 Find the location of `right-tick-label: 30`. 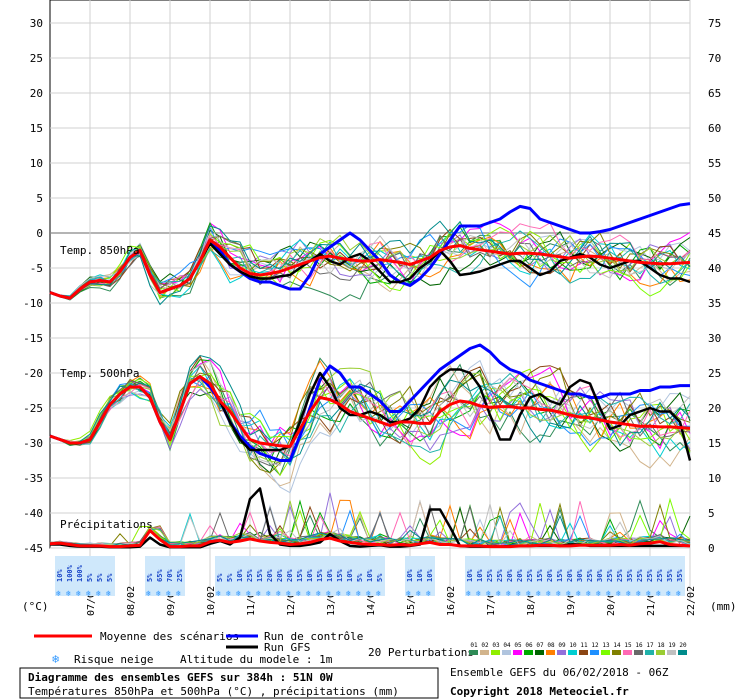

right-tick-label: 30 is located at coordinates (714, 338).